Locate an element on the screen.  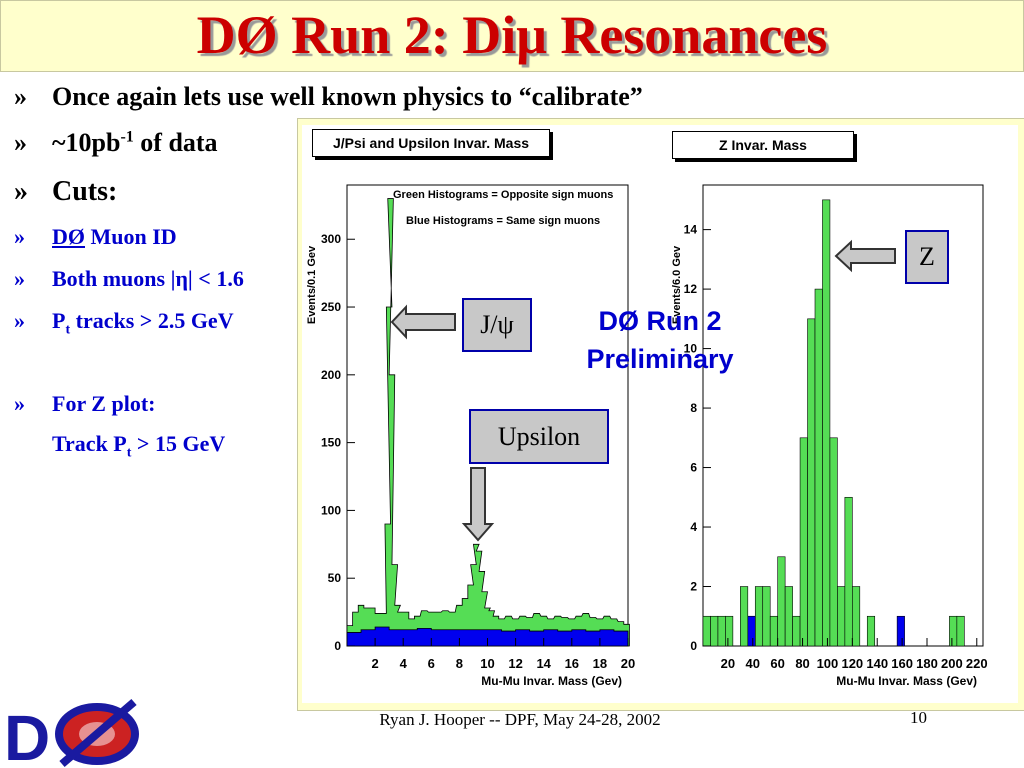
bullet-text-post: of data is located at coordinates (175, 142).